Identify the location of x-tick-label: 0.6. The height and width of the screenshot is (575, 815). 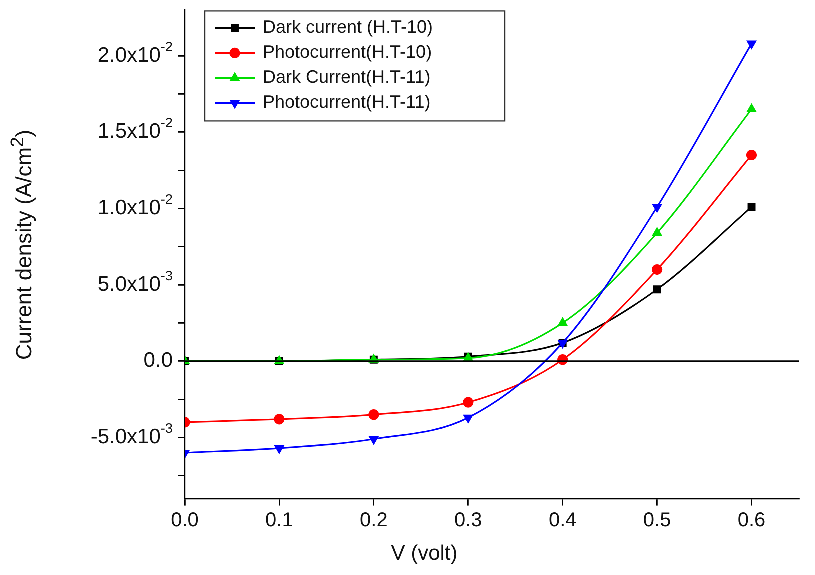
(752, 520).